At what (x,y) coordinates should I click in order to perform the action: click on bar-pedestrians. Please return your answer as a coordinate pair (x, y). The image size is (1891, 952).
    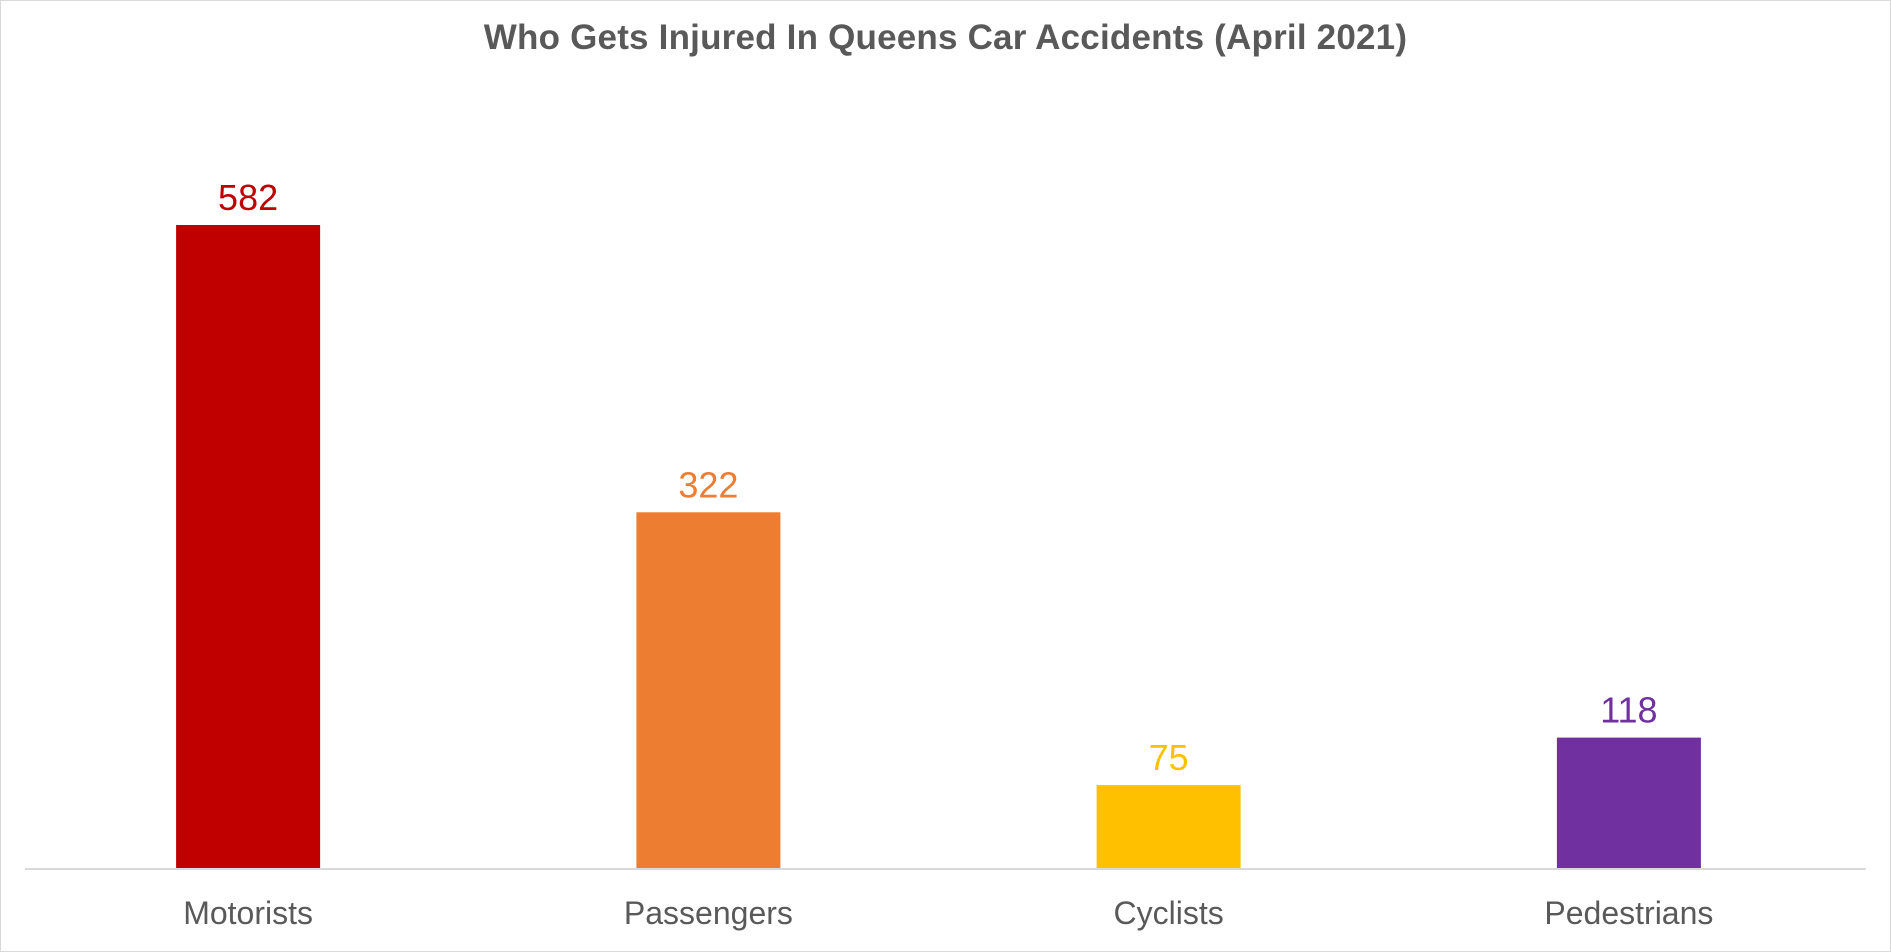
    Looking at the image, I should click on (1628, 802).